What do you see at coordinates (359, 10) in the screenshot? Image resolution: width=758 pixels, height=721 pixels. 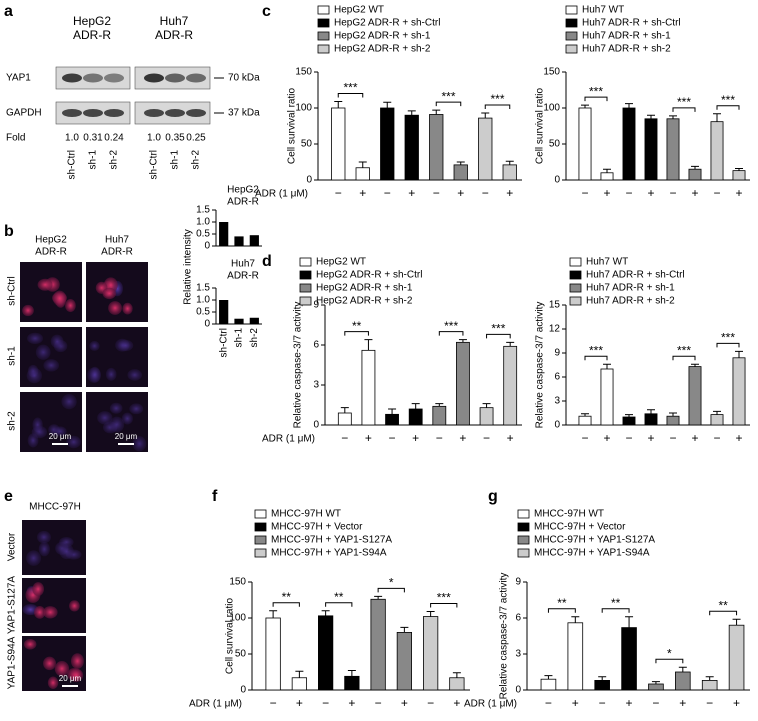 I see `legend-label: HepG2 WT` at bounding box center [359, 10].